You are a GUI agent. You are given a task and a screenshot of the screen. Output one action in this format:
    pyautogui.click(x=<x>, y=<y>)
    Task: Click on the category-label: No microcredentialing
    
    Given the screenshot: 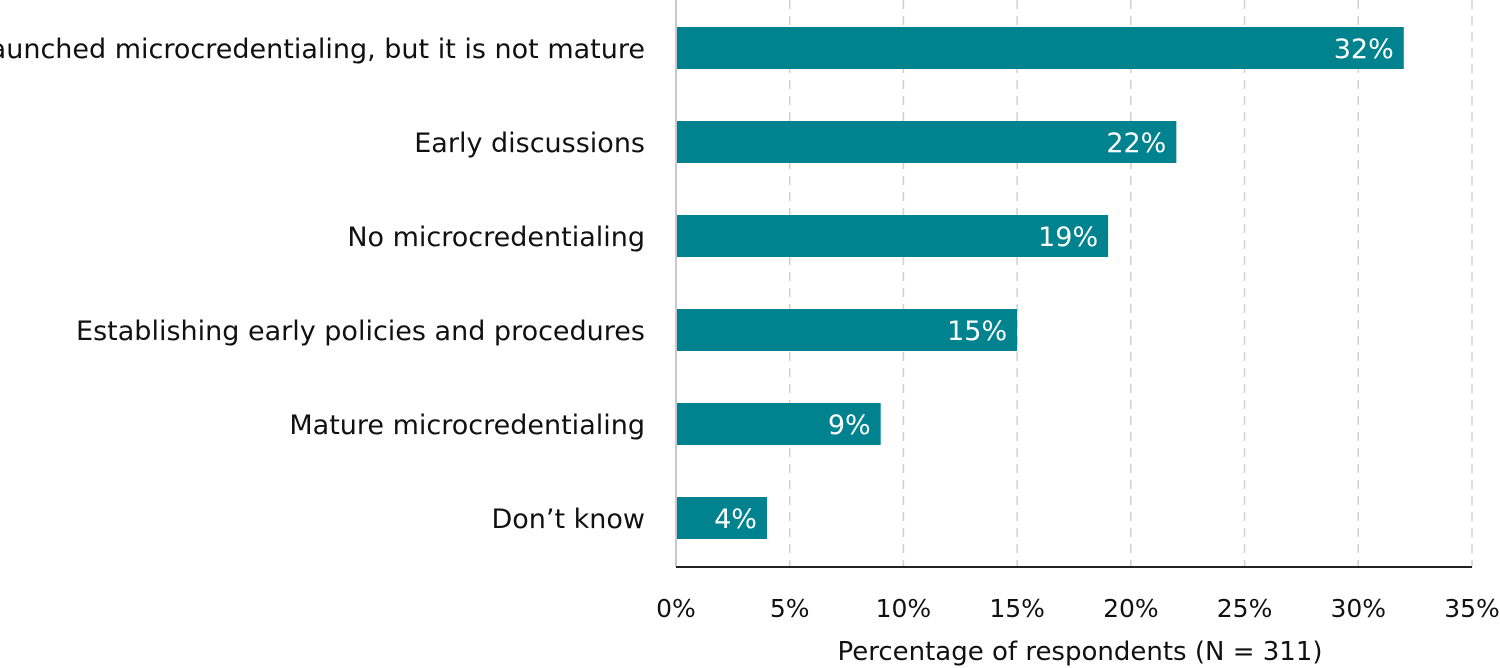 What is the action you would take?
    pyautogui.click(x=496, y=237)
    